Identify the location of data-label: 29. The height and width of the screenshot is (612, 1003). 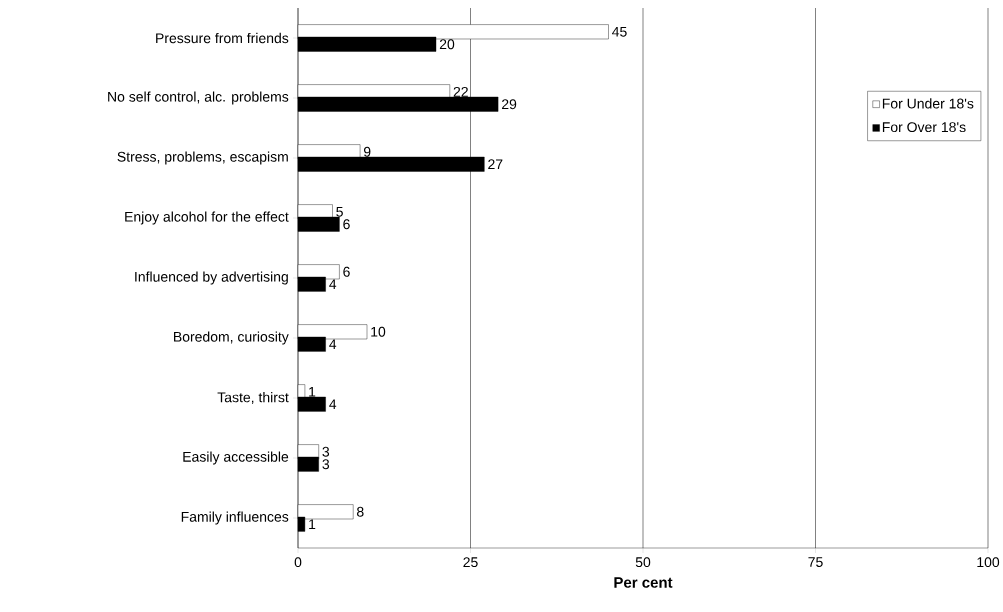
(509, 104).